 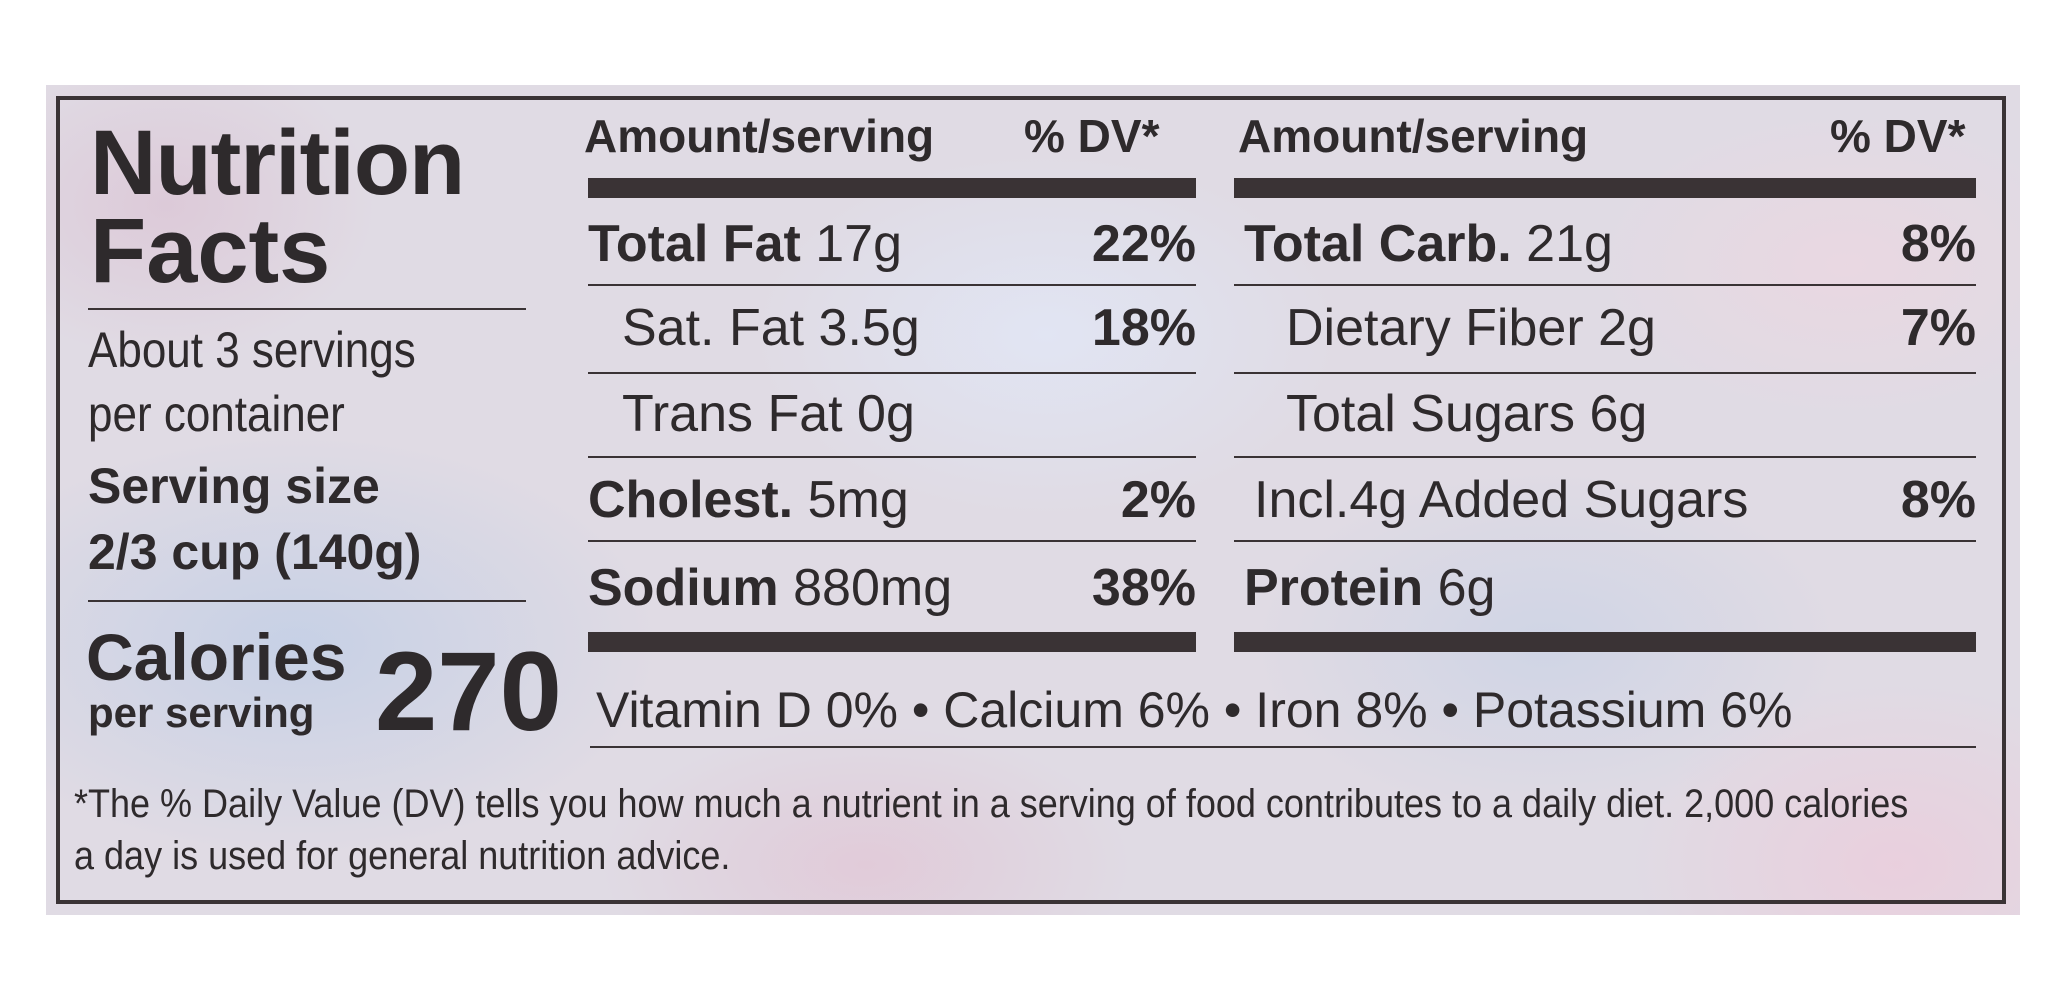 I want to click on right-dv-header: % DV*, so click(x=1898, y=136).